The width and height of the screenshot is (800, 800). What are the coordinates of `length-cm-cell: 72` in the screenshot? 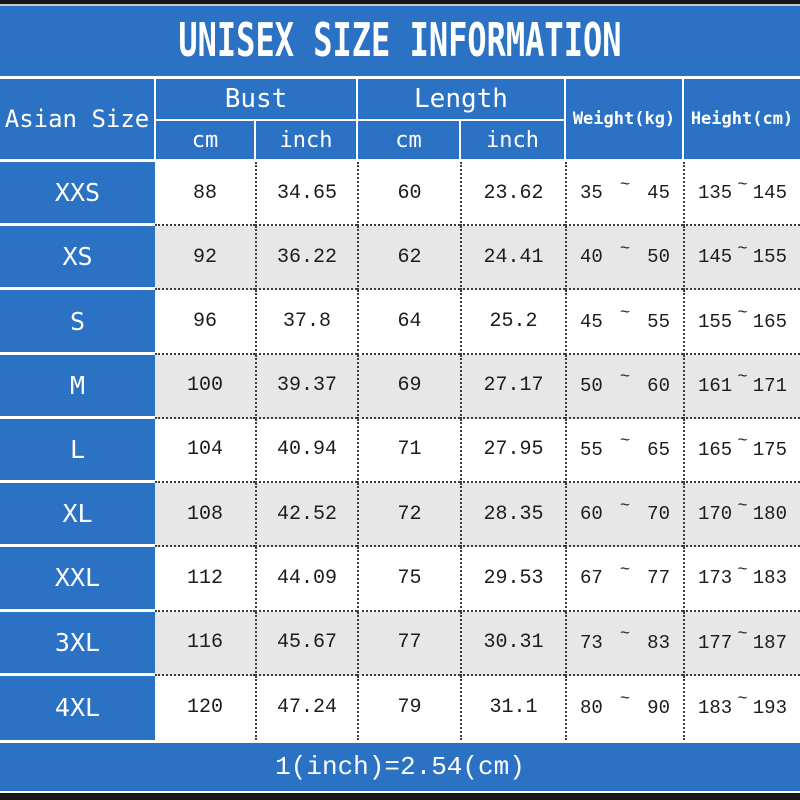 It's located at (408, 515).